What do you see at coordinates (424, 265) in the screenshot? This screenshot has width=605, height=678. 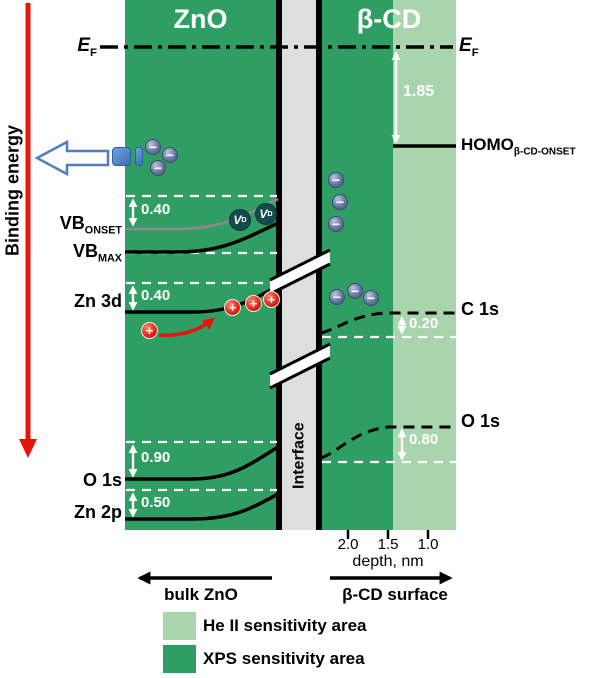 I see `bcd-panel-heii-area` at bounding box center [424, 265].